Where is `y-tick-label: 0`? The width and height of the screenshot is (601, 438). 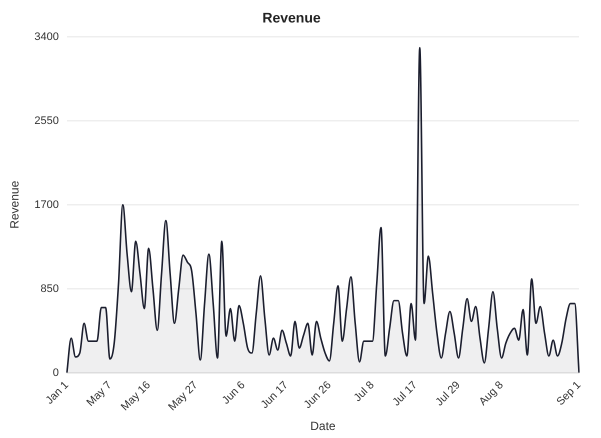 y-tick-label: 0 is located at coordinates (55, 372).